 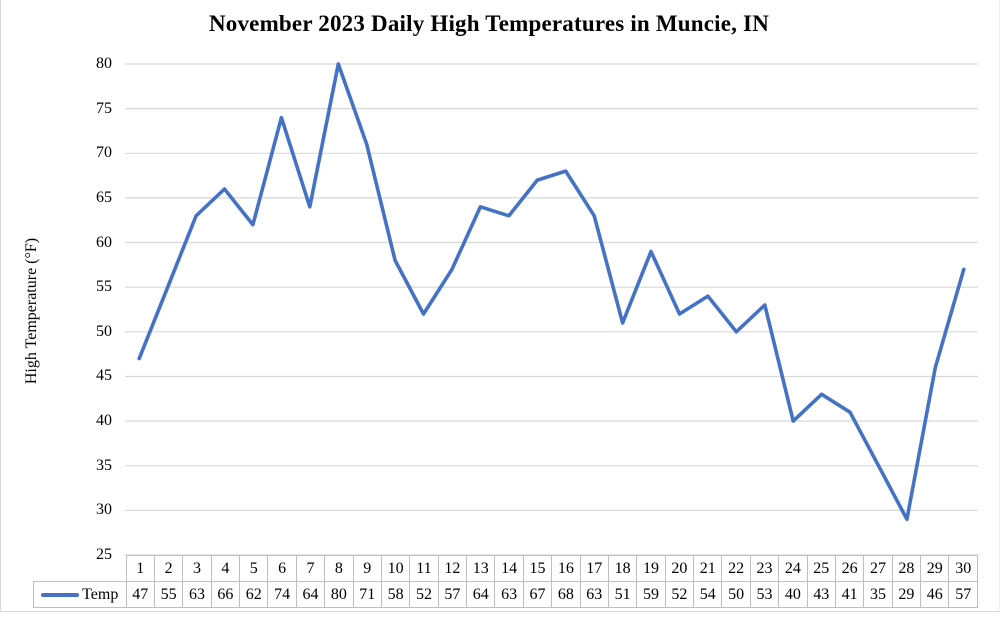 I want to click on day-header-cell: 10, so click(x=395, y=568).